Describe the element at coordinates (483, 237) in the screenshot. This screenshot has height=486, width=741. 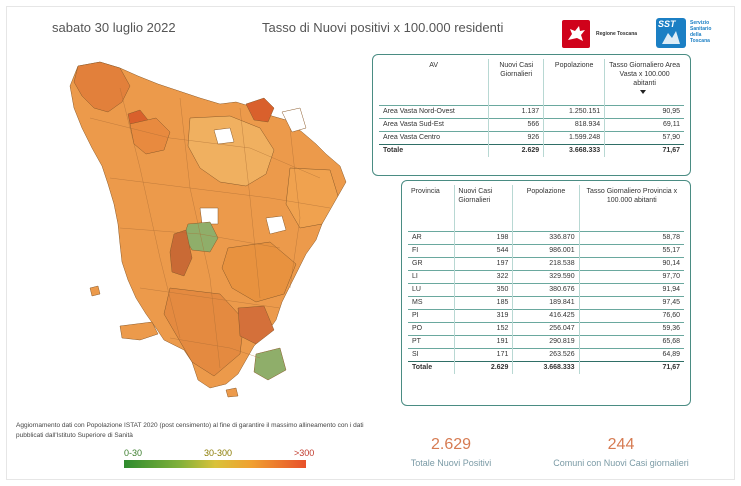
I see `prov-cases: 198` at that location.